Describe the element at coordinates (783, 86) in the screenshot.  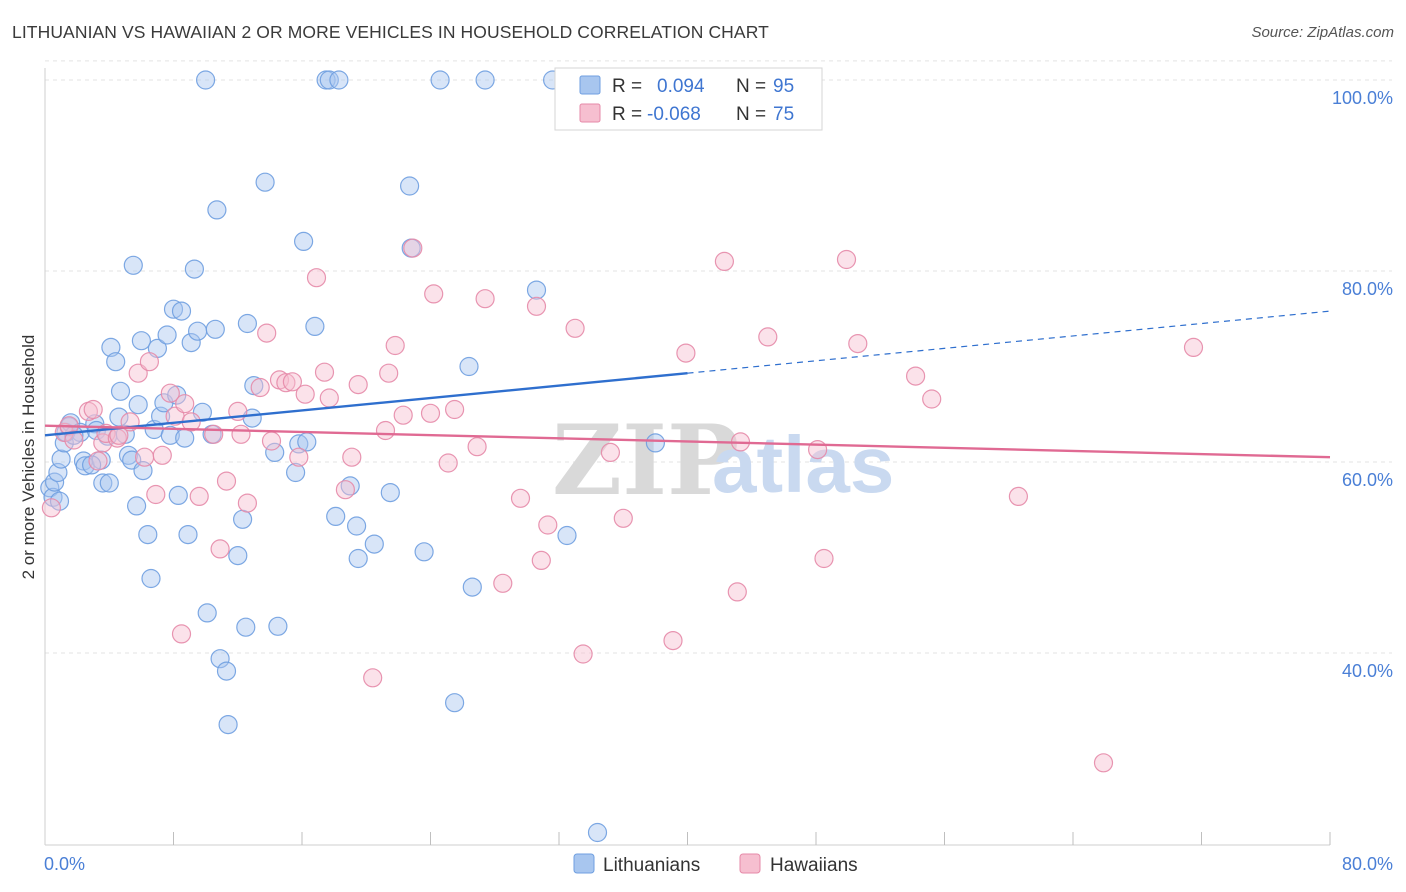
I see `legend-n-value-1: 95` at that location.